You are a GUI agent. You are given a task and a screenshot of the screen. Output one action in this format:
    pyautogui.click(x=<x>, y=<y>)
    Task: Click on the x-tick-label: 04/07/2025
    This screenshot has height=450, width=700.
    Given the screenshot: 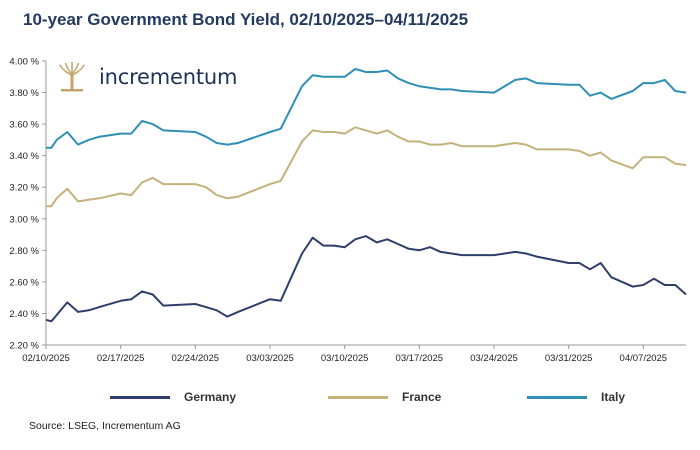 What is the action you would take?
    pyautogui.click(x=644, y=358)
    